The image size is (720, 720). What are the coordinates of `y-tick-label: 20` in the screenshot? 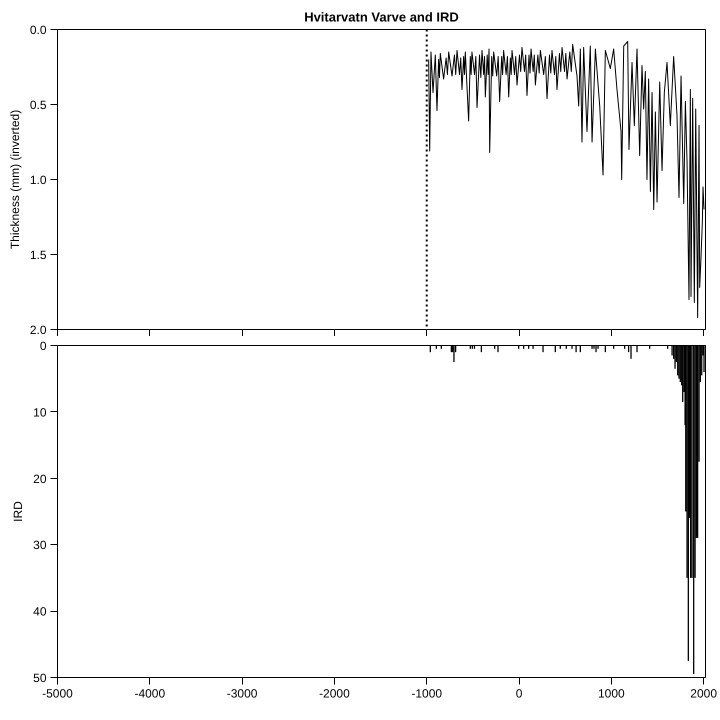 It's located at (40, 479).